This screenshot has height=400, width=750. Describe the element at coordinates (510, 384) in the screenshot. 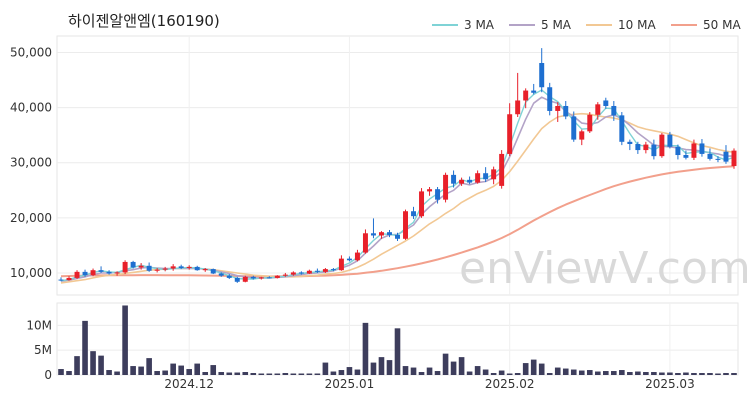

I see `x-tick-label: 2025.02` at that location.